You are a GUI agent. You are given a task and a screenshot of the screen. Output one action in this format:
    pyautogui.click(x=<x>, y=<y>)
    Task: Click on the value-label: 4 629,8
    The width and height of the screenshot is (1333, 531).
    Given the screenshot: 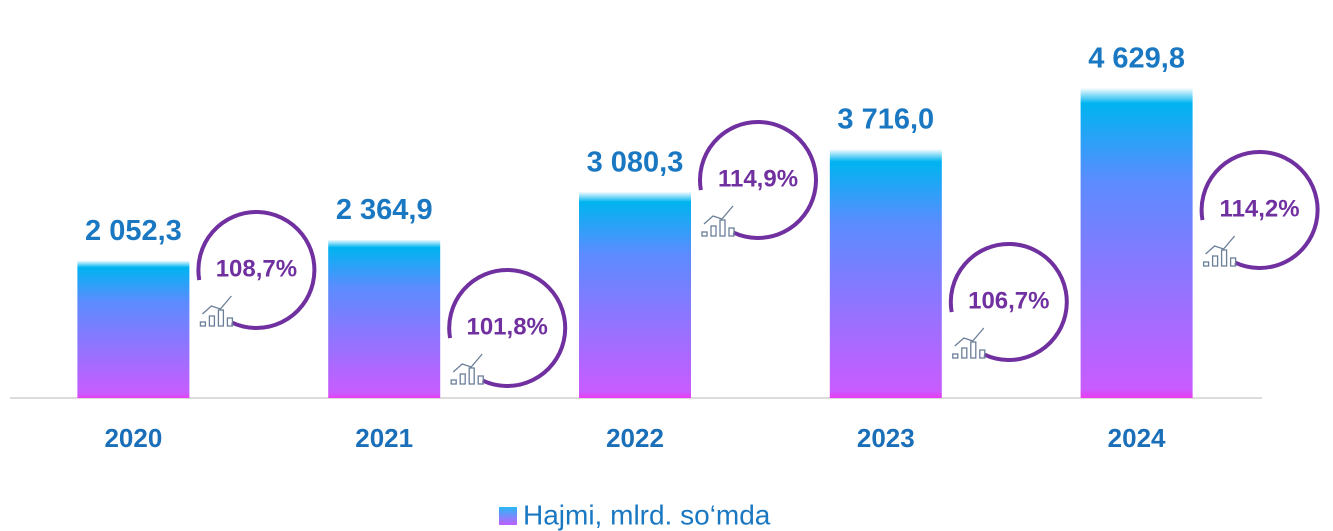 What is the action you would take?
    pyautogui.click(x=1136, y=58)
    